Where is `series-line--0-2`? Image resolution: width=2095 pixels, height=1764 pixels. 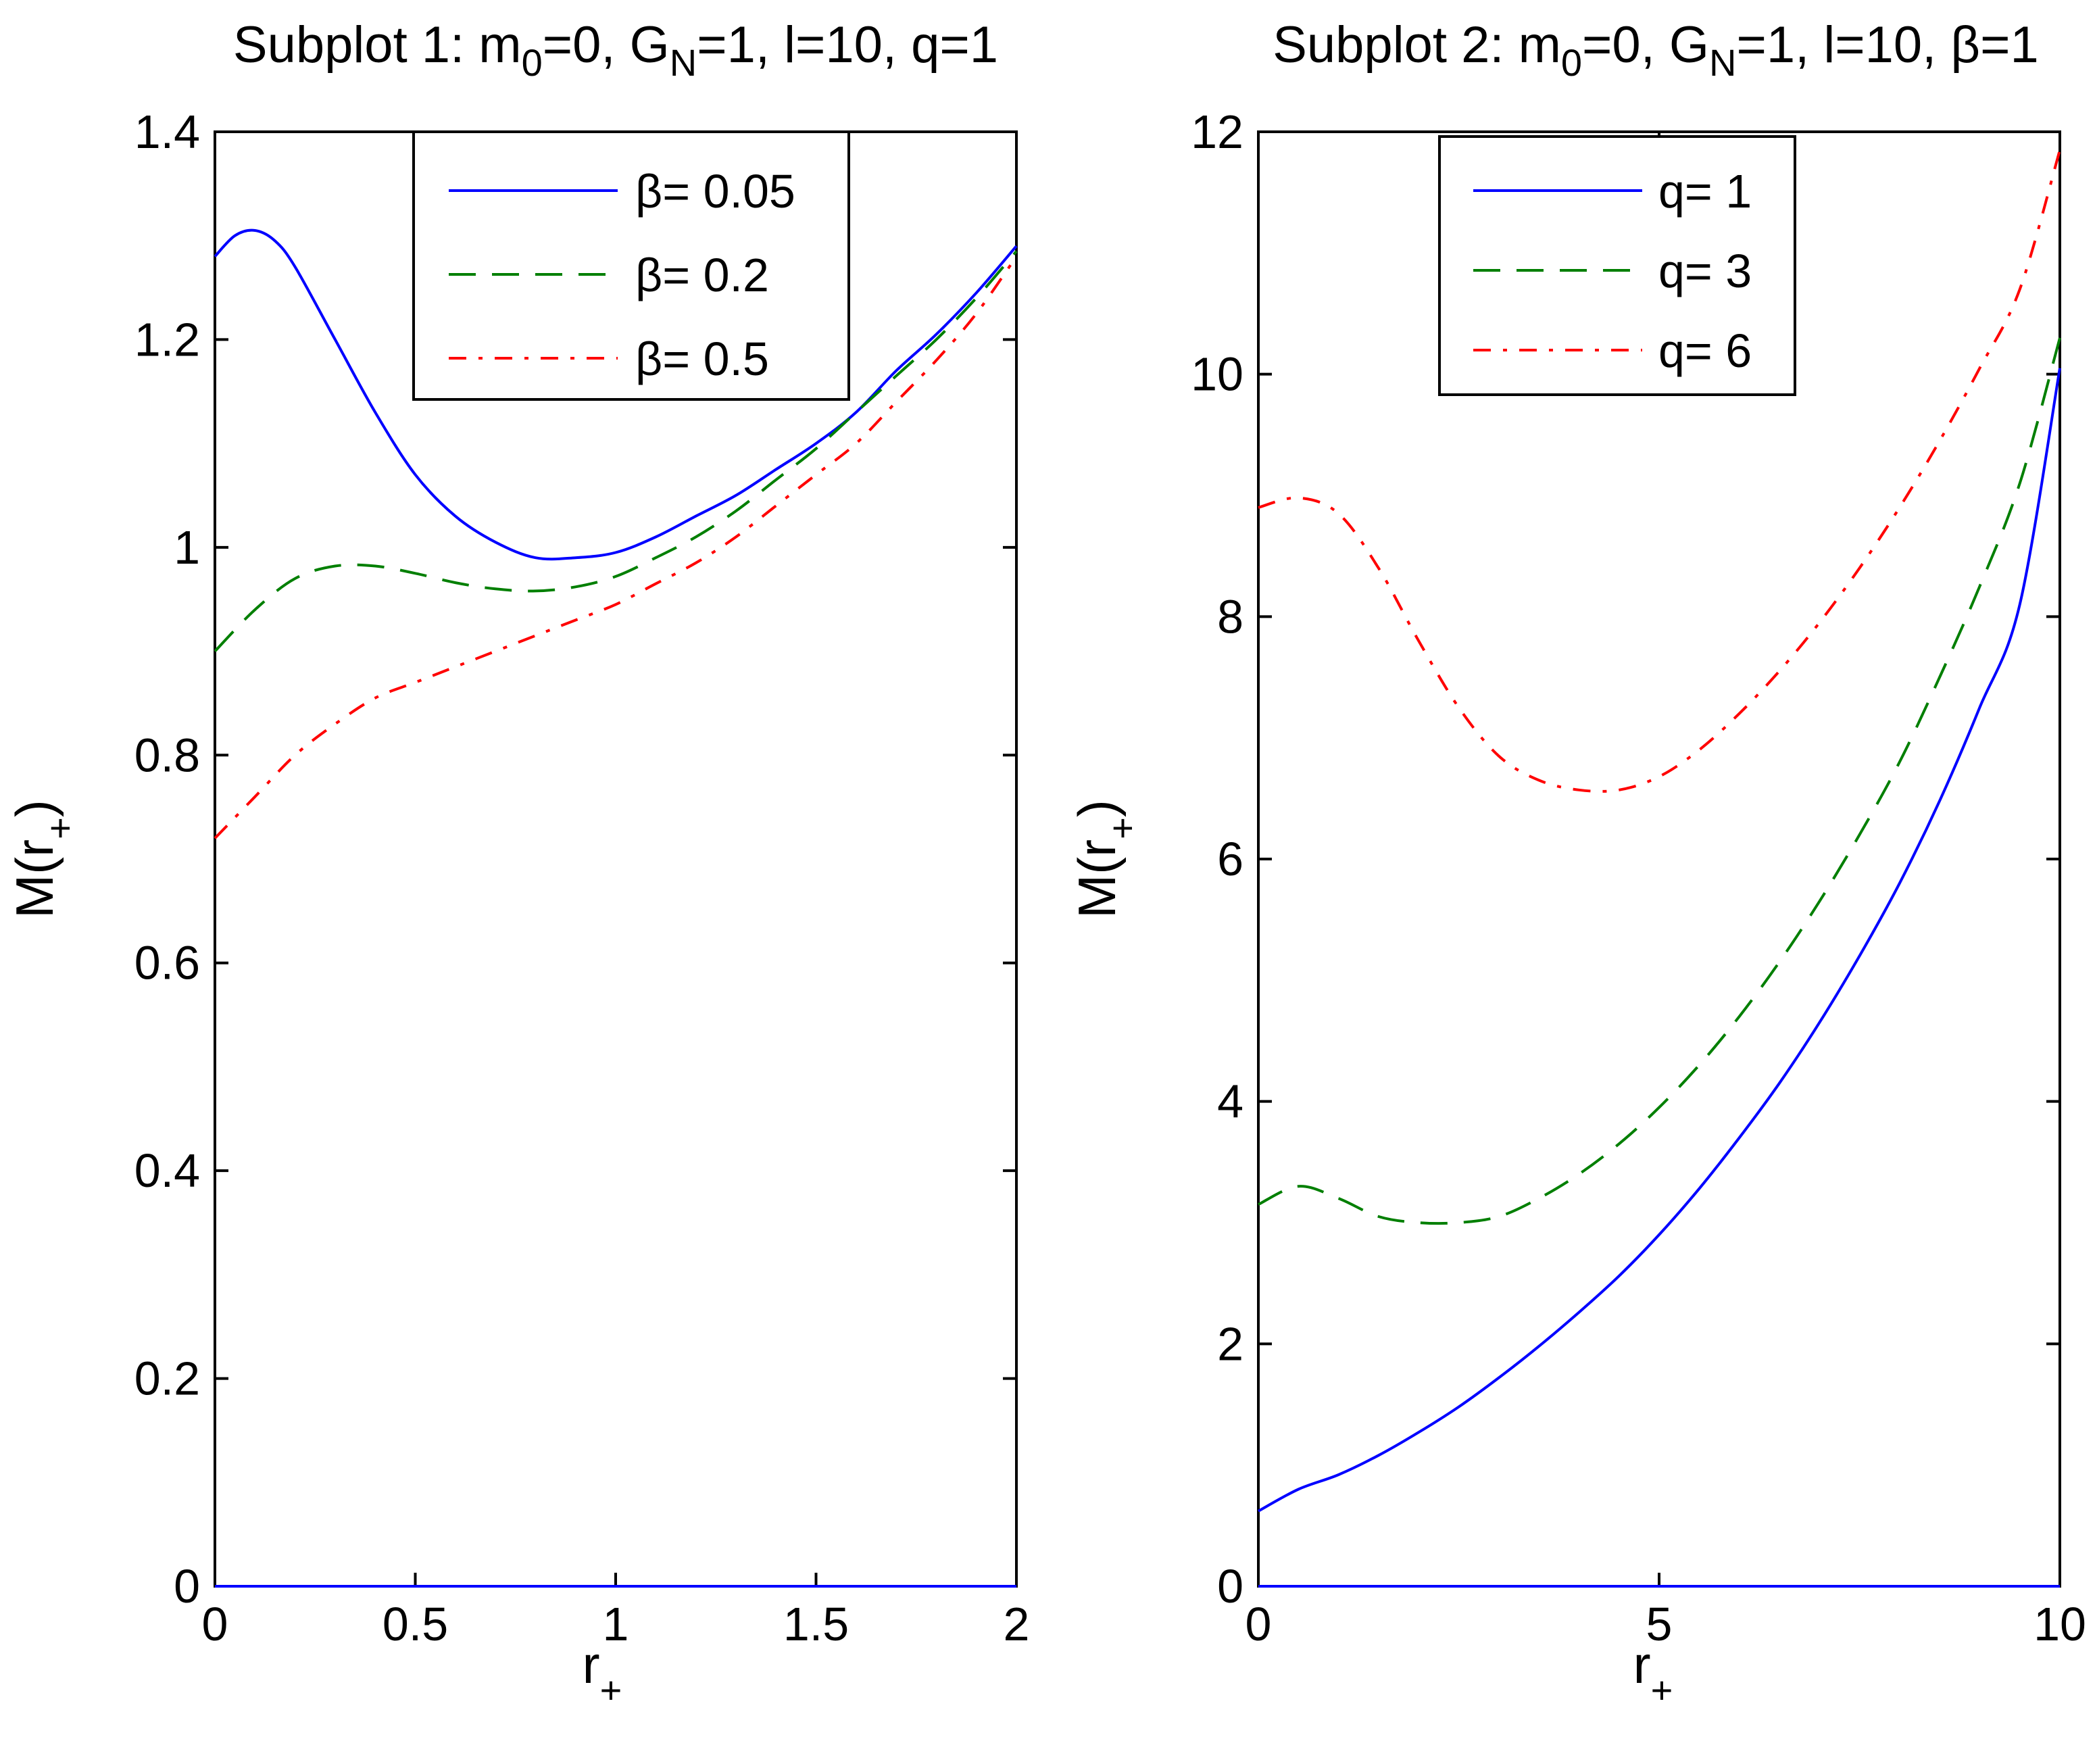 series-line--0-2 is located at coordinates (616, 451).